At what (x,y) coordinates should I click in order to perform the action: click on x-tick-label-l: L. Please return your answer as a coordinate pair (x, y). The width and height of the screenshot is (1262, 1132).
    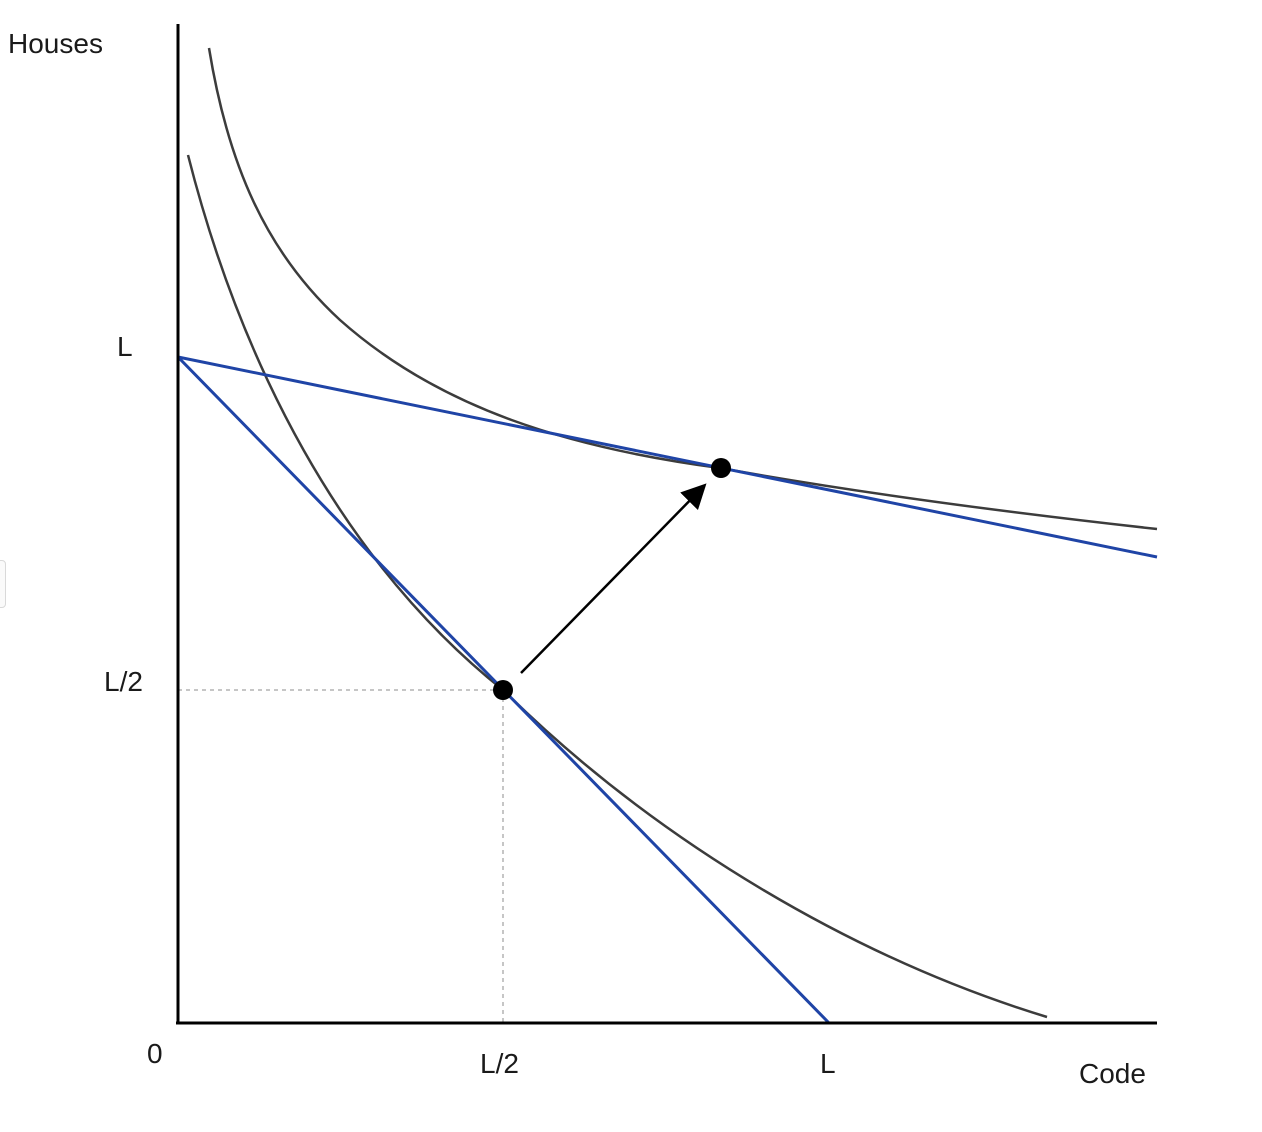
    Looking at the image, I should click on (828, 1063).